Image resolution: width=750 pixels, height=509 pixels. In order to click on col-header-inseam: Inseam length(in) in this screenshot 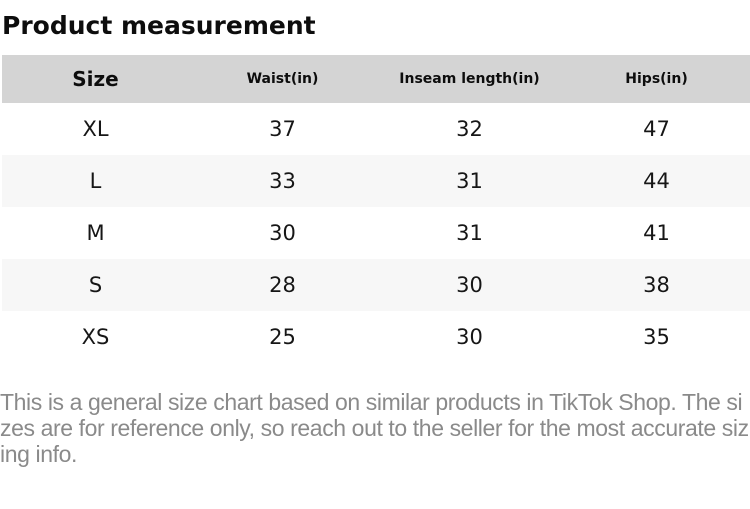, I will do `click(469, 79)`.